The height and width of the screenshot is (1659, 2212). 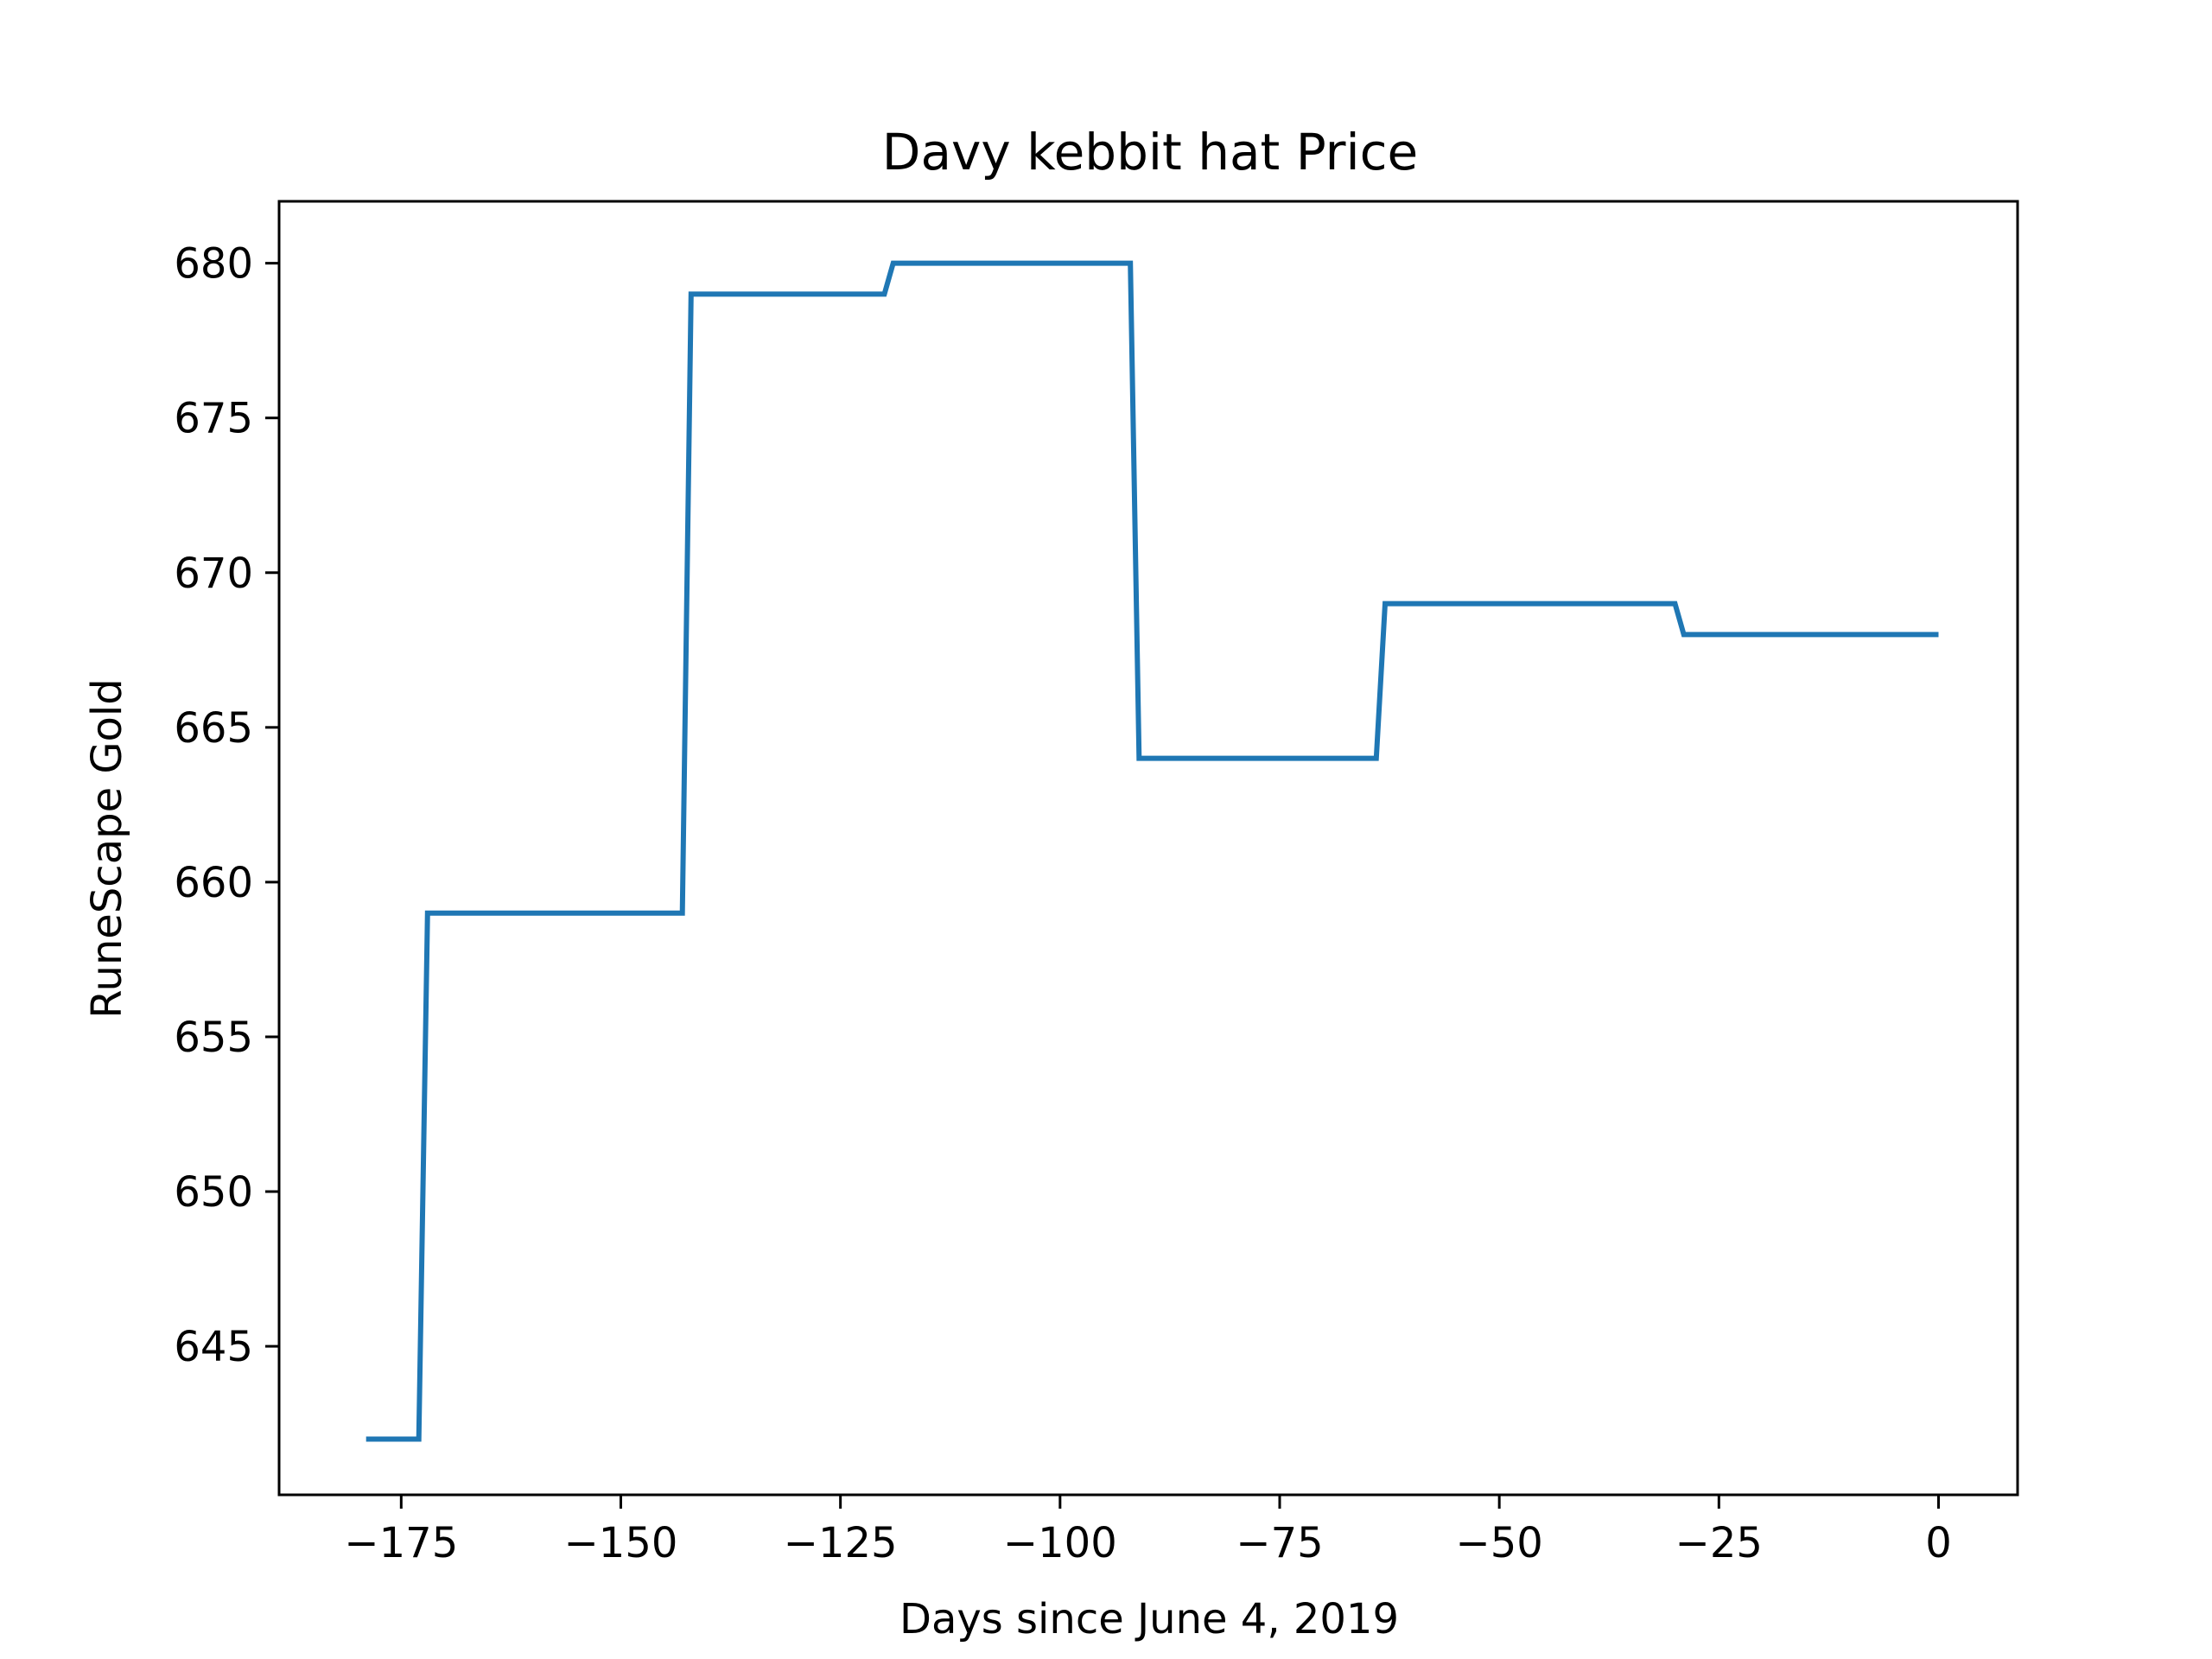 I want to click on x-axis: −175 −150 −125 −100 −75 −50 −25 0, so click(x=1148, y=1531).